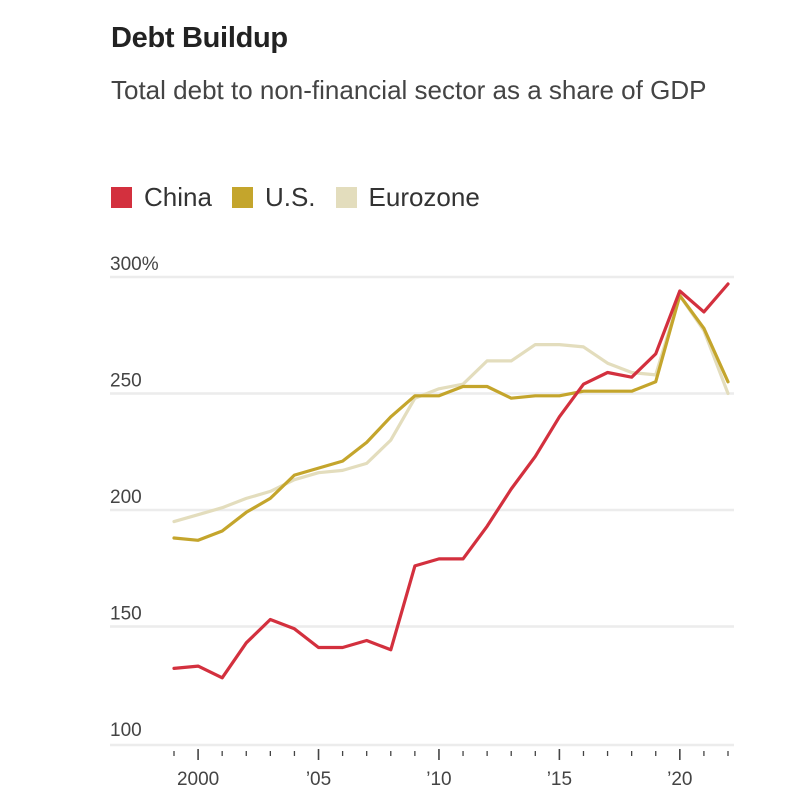 The width and height of the screenshot is (799, 799). Describe the element at coordinates (346, 197) in the screenshot. I see `legend-swatch-eurozone` at that location.